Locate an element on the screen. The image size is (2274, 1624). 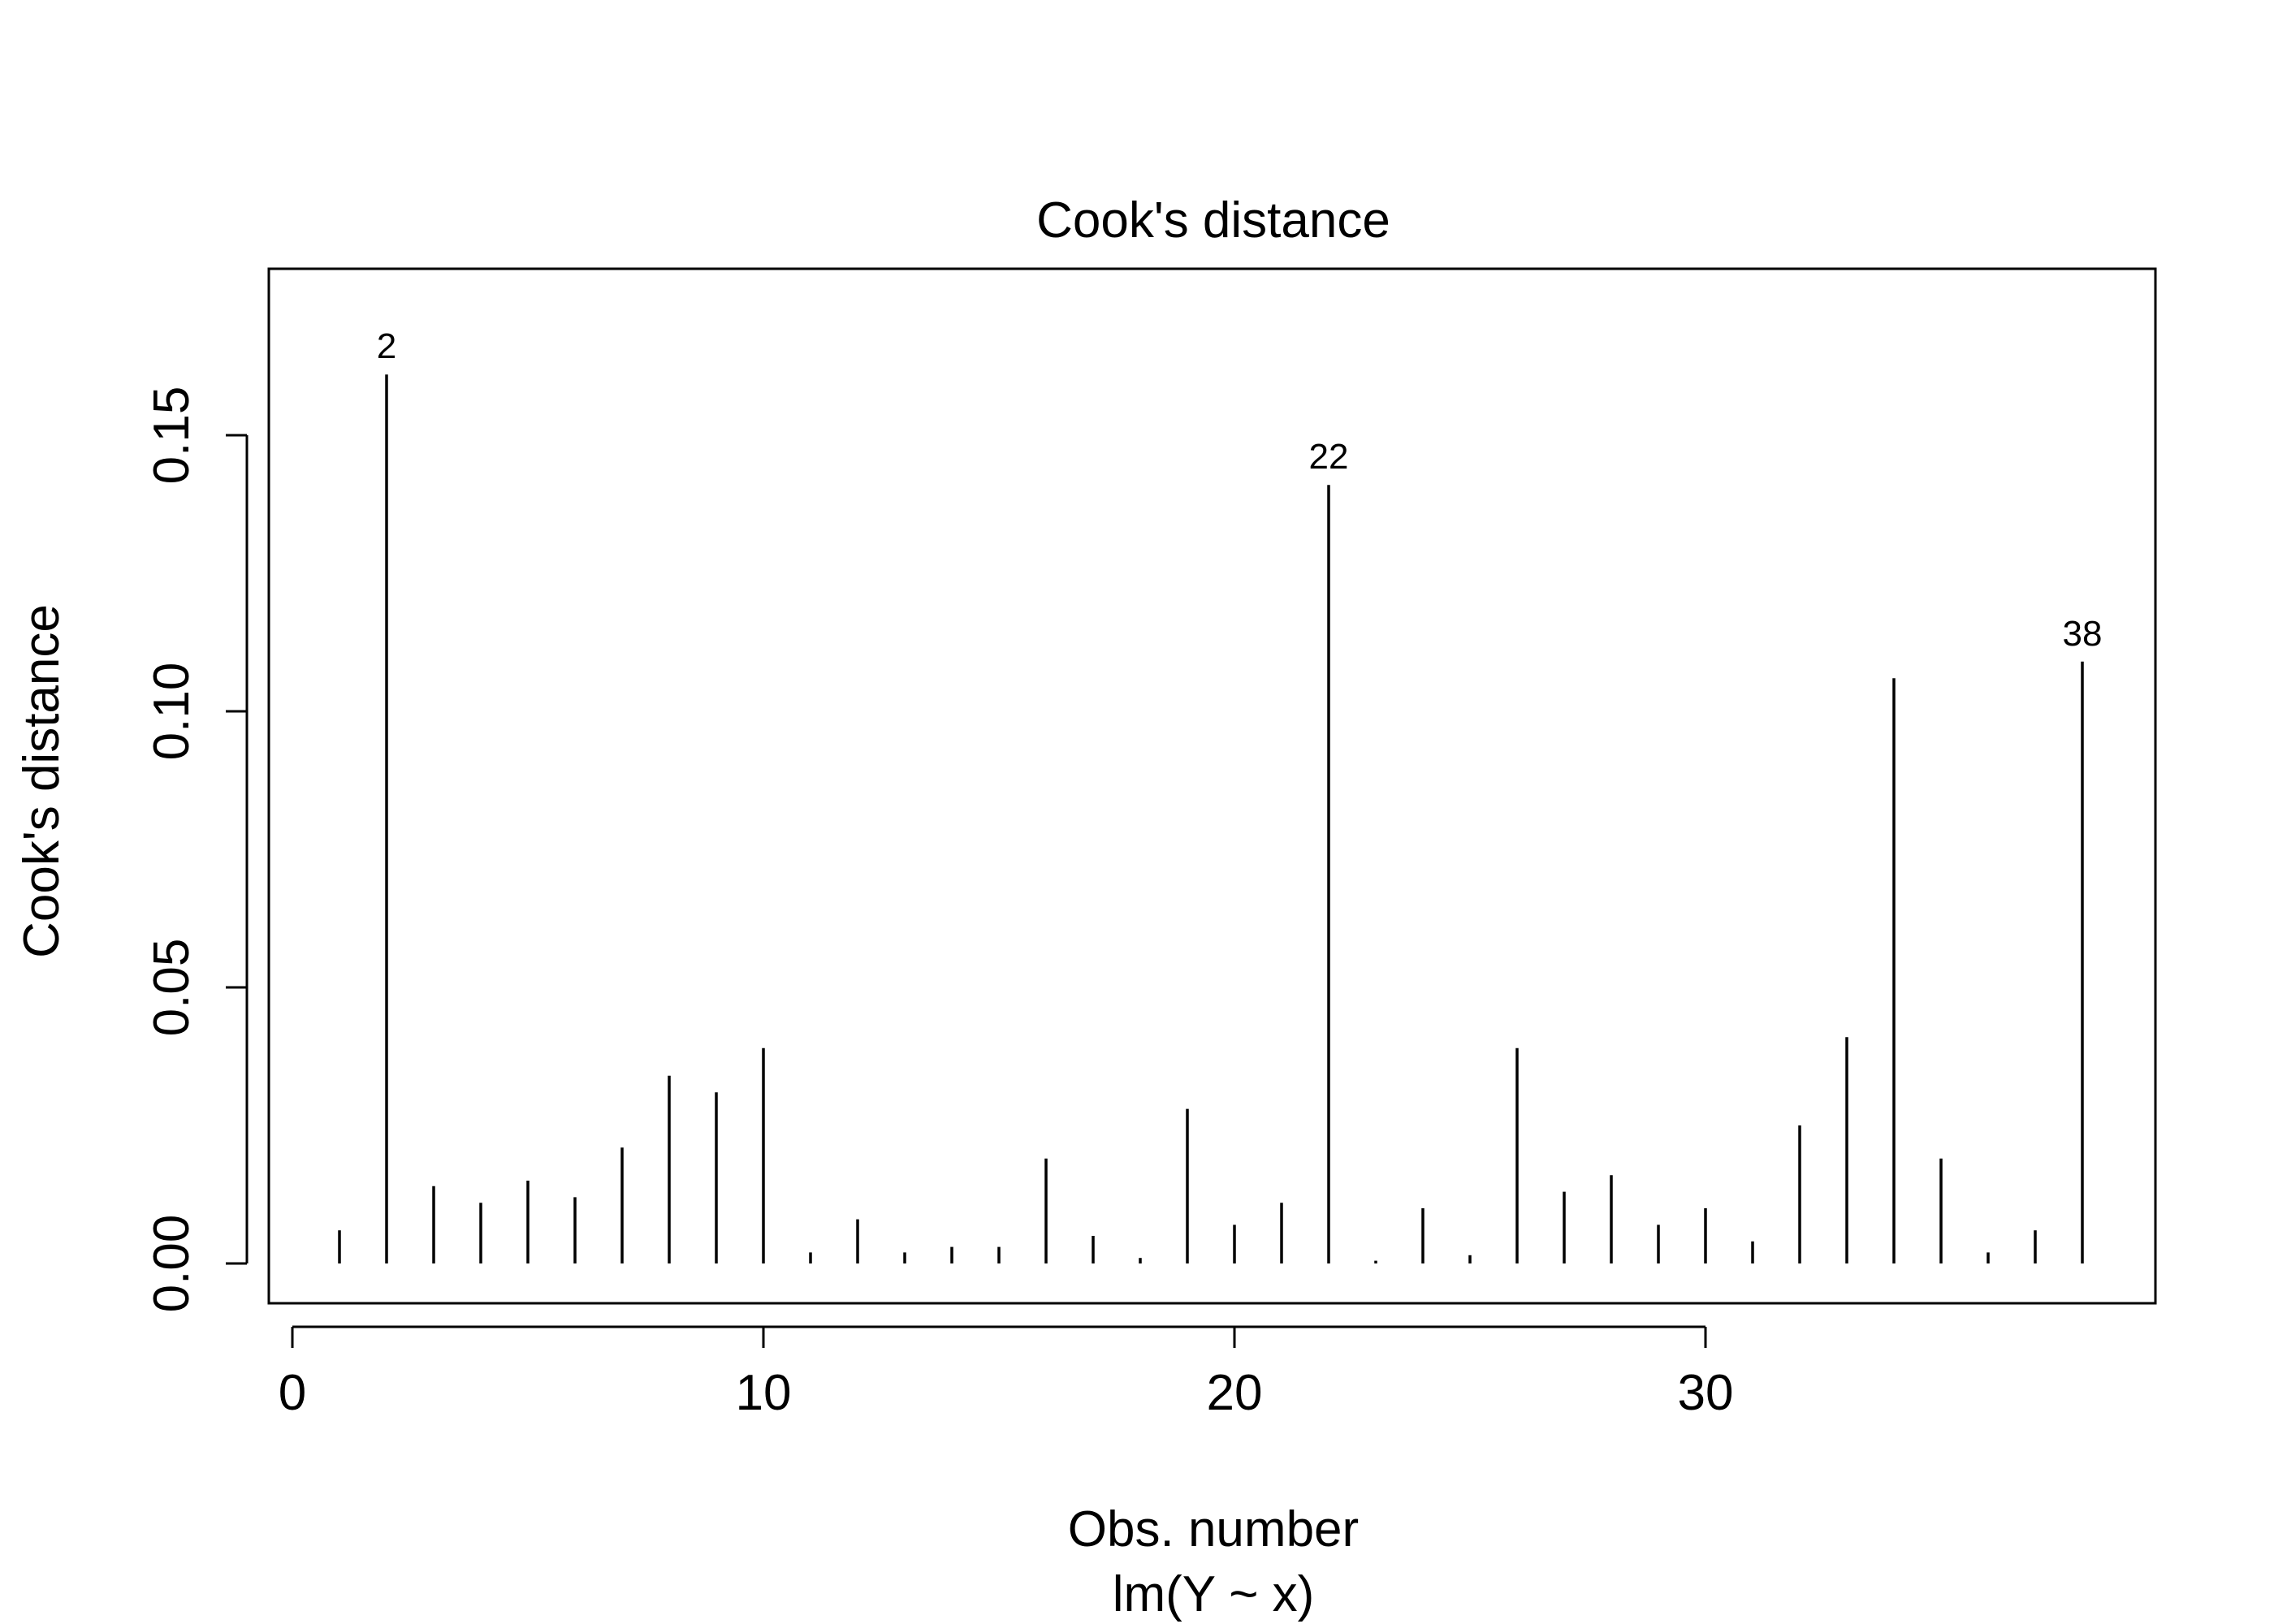
y-axis-label: Cook's distance is located at coordinates (42, 781).